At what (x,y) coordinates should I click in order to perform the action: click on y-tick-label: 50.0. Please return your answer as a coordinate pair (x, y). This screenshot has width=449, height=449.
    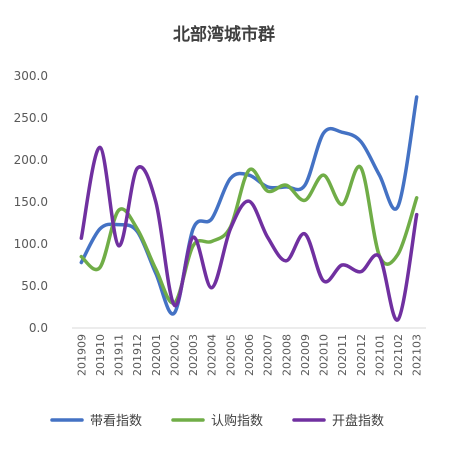
    Looking at the image, I should click on (34, 286).